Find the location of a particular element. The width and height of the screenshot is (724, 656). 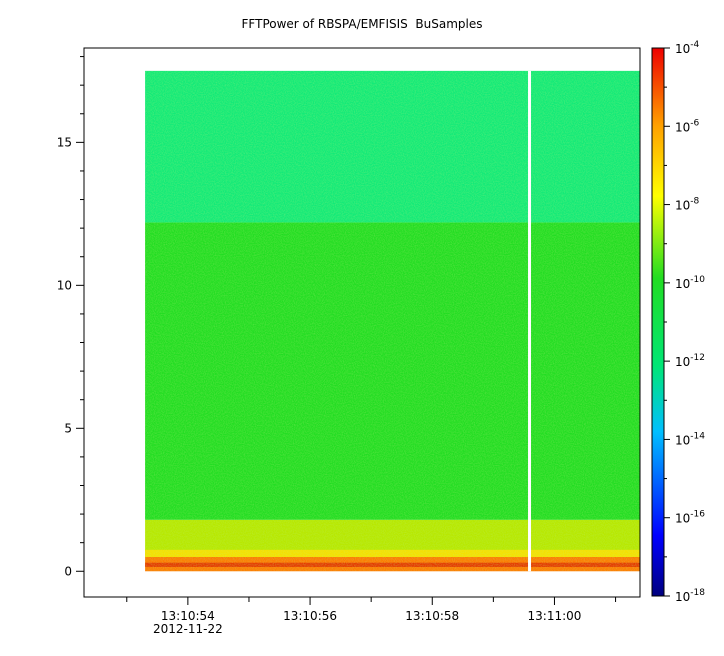

colorbar-axis: 10⁻¹⁸ 10⁻¹⁶ 10⁻¹⁴ 10⁻¹² 10⁻¹⁰ 10⁻⁸ 10⁻⁶ 10⁻⁴ is located at coordinates (684, 322).